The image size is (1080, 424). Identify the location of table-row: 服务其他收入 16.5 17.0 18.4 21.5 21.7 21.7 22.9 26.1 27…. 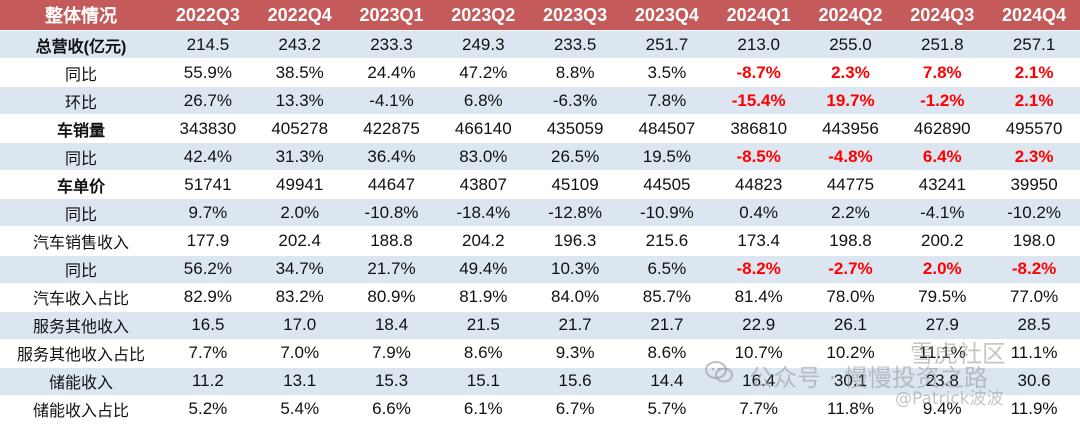
(540, 325).